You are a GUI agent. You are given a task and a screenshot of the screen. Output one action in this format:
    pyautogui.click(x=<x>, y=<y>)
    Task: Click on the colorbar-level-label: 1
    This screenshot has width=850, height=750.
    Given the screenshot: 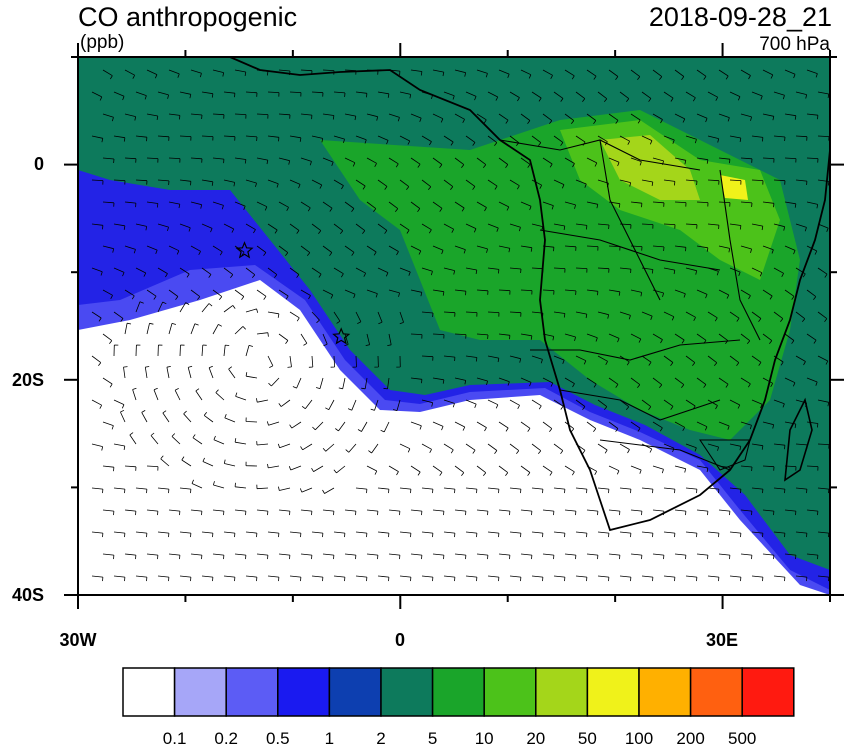 What is the action you would take?
    pyautogui.click(x=329, y=738)
    